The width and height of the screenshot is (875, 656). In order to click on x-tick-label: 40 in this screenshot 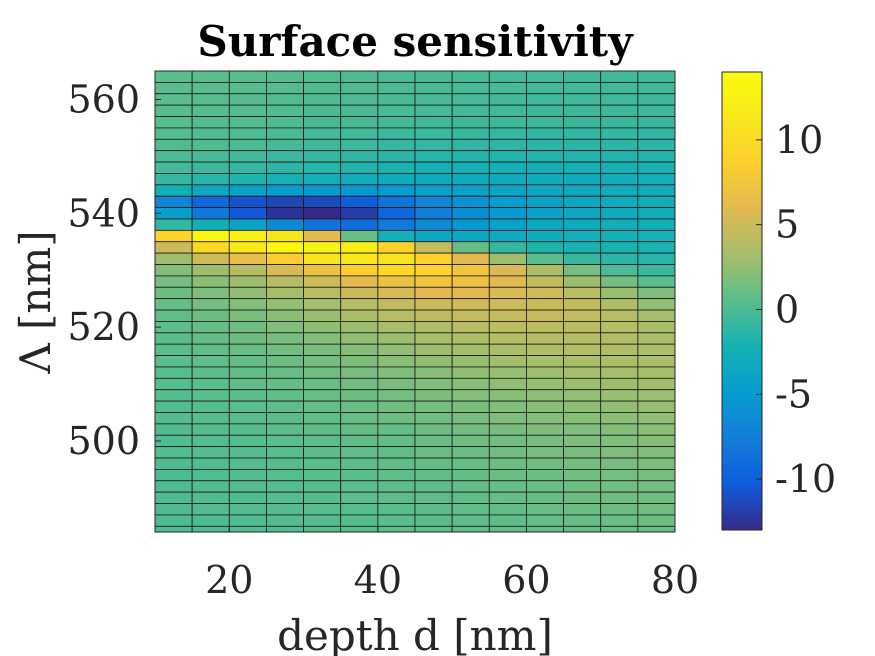, I will do `click(378, 580)`.